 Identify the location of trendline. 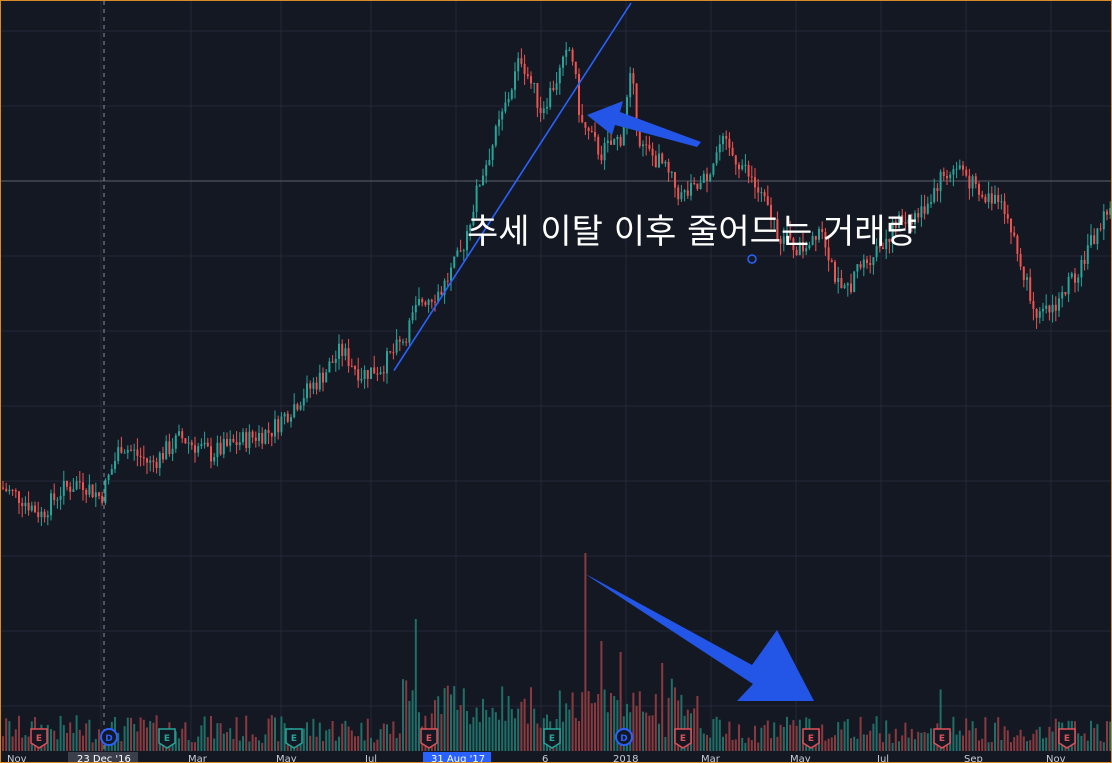
(512, 186).